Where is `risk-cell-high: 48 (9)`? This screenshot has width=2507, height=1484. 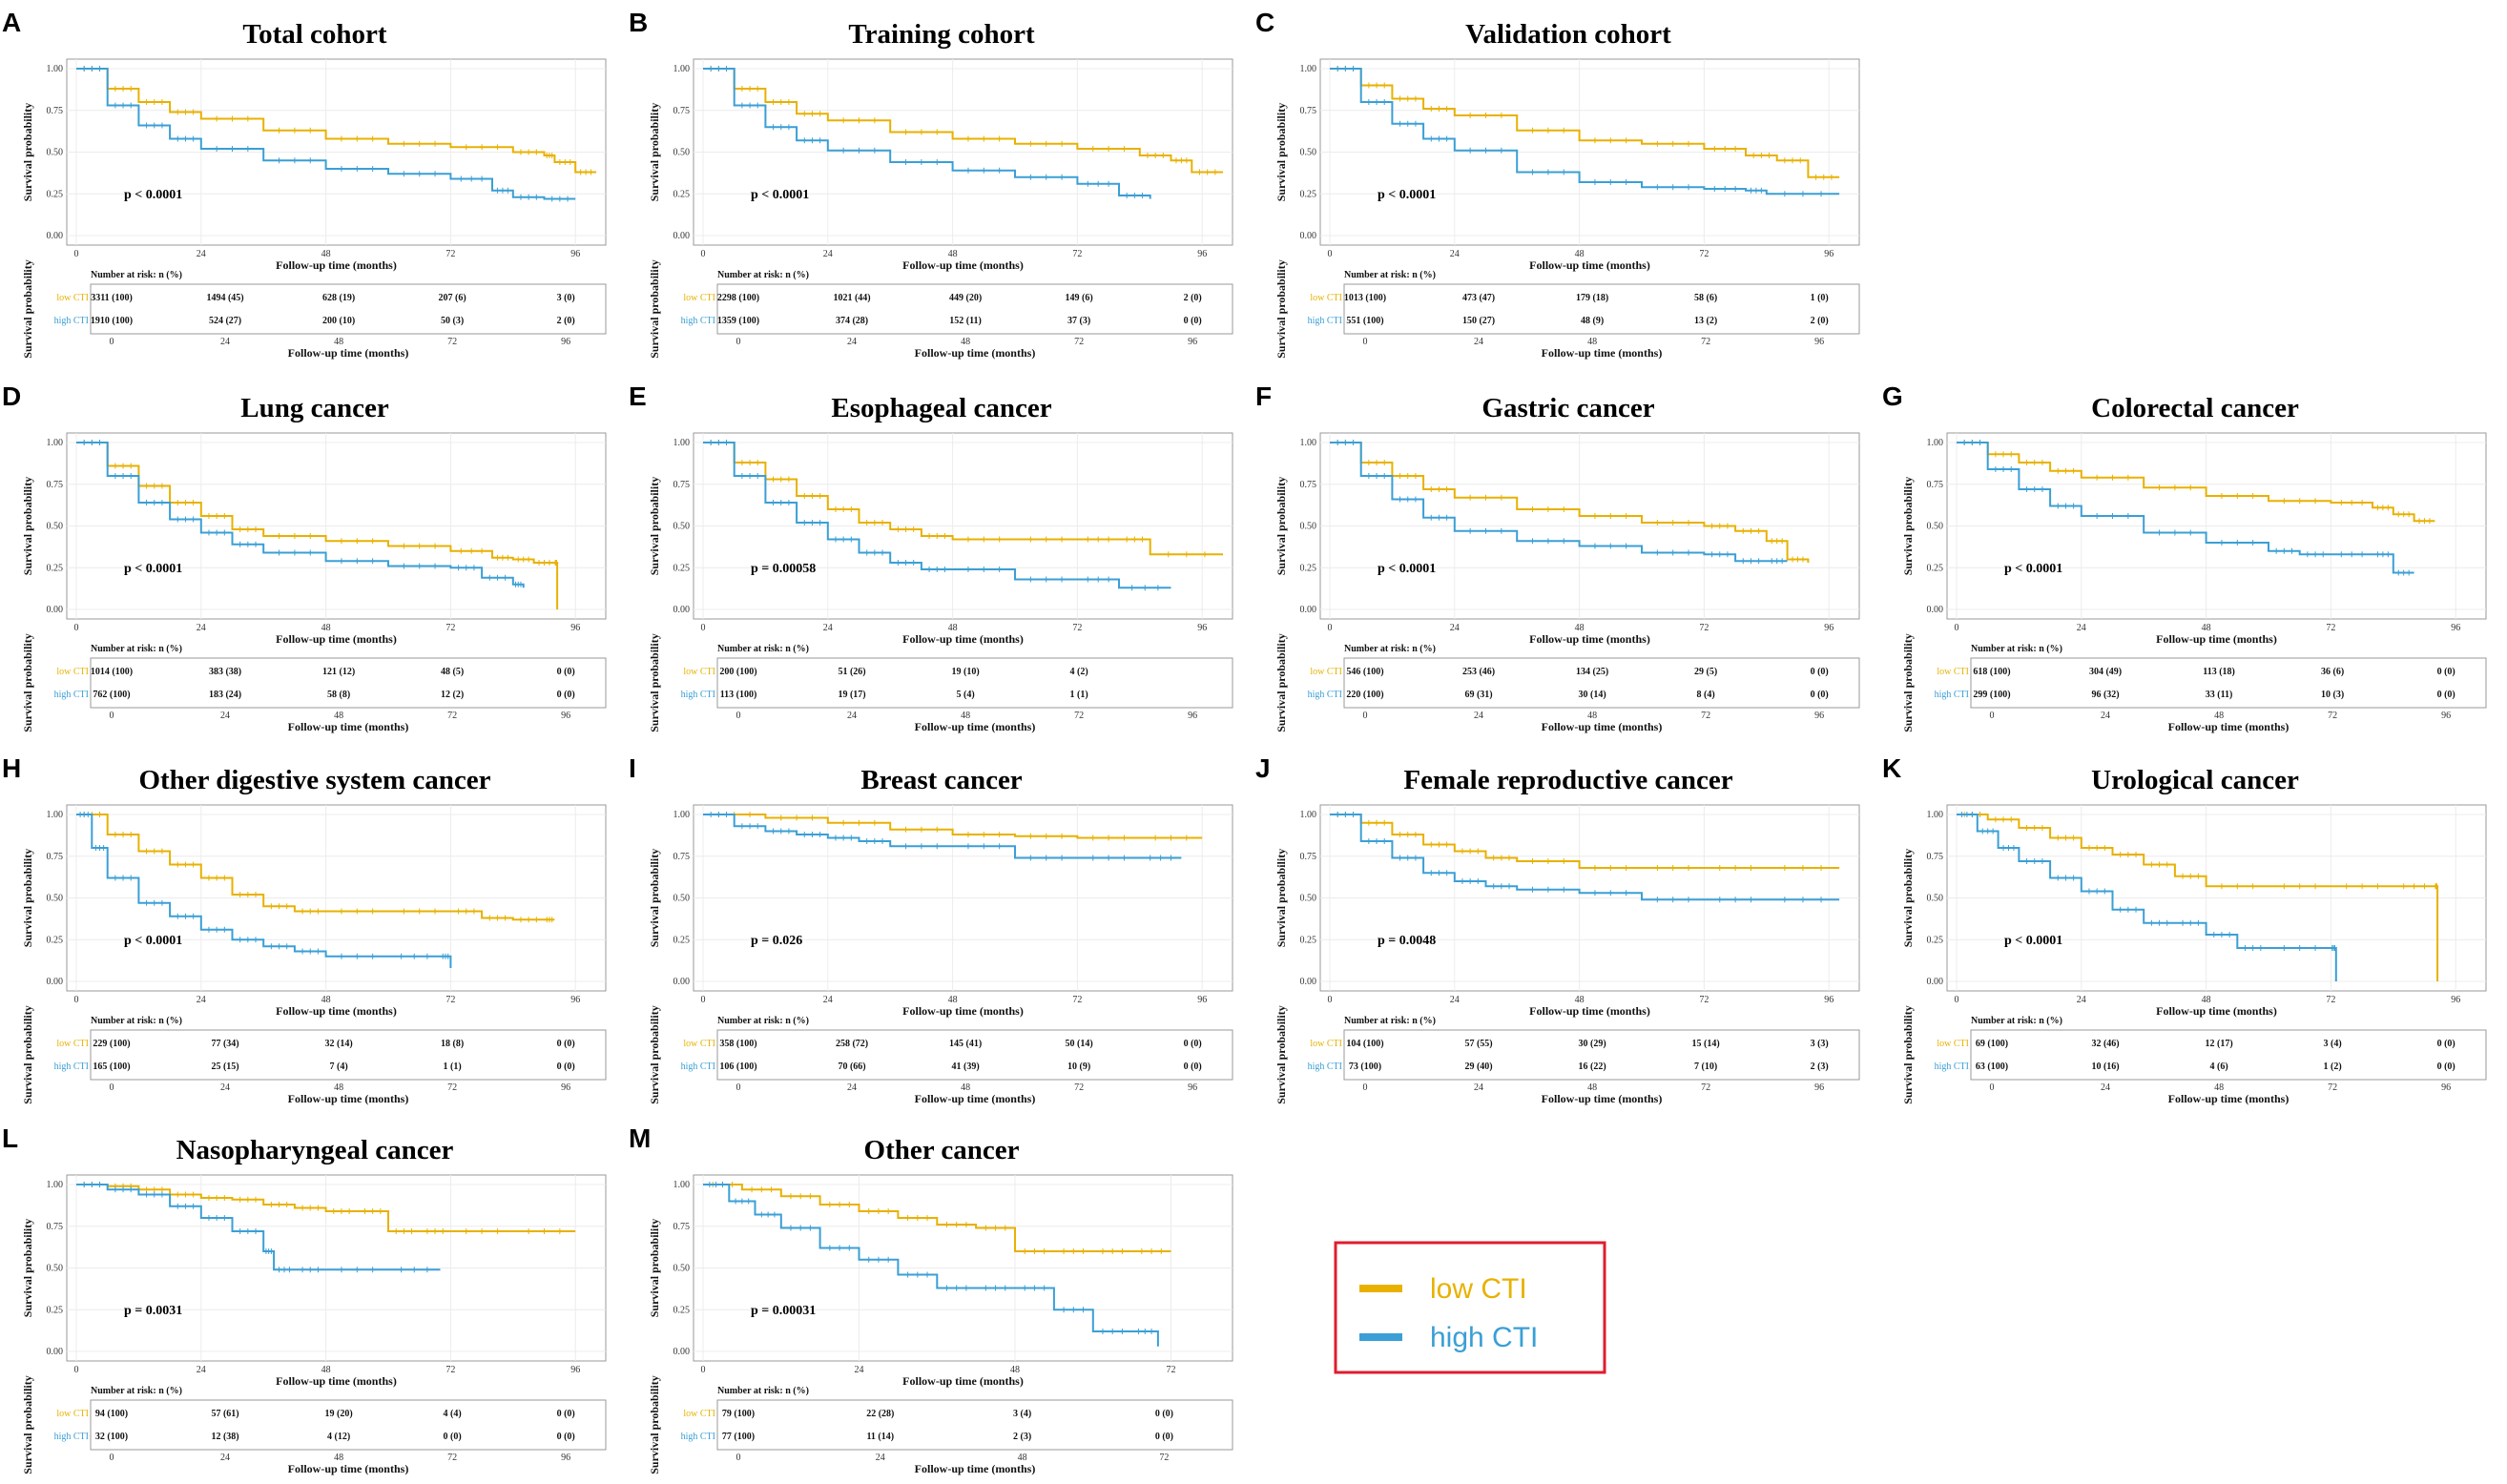 risk-cell-high: 48 (9) is located at coordinates (1592, 321).